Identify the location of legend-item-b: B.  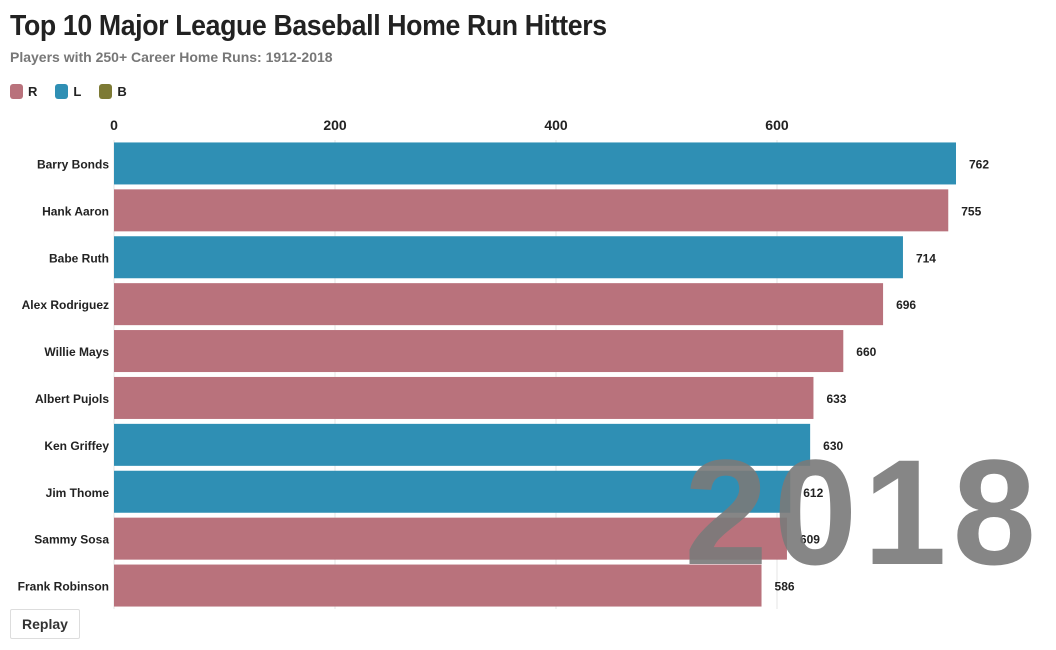
(113, 91).